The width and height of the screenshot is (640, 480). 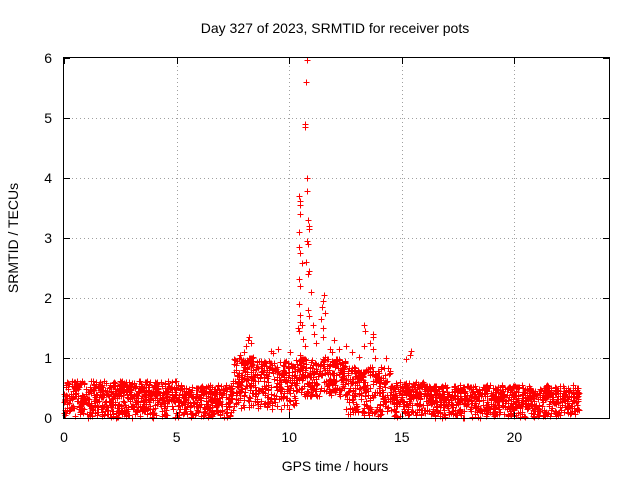 What do you see at coordinates (402, 437) in the screenshot?
I see `x-tick-label: 15` at bounding box center [402, 437].